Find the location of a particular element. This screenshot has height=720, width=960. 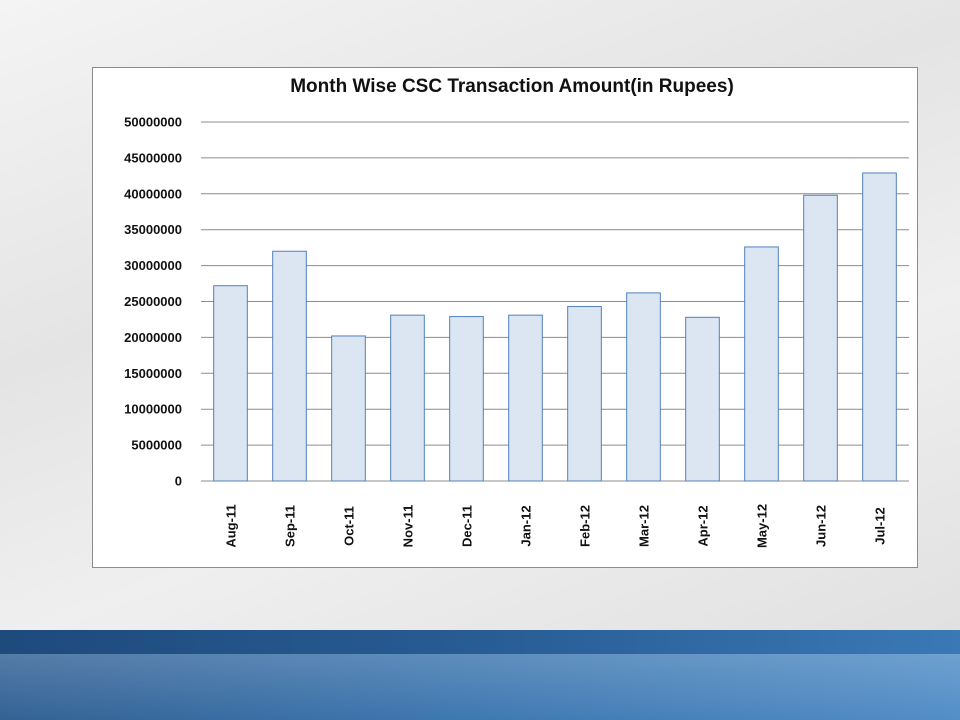

y-tick-label: 5000000 is located at coordinates (156, 445).